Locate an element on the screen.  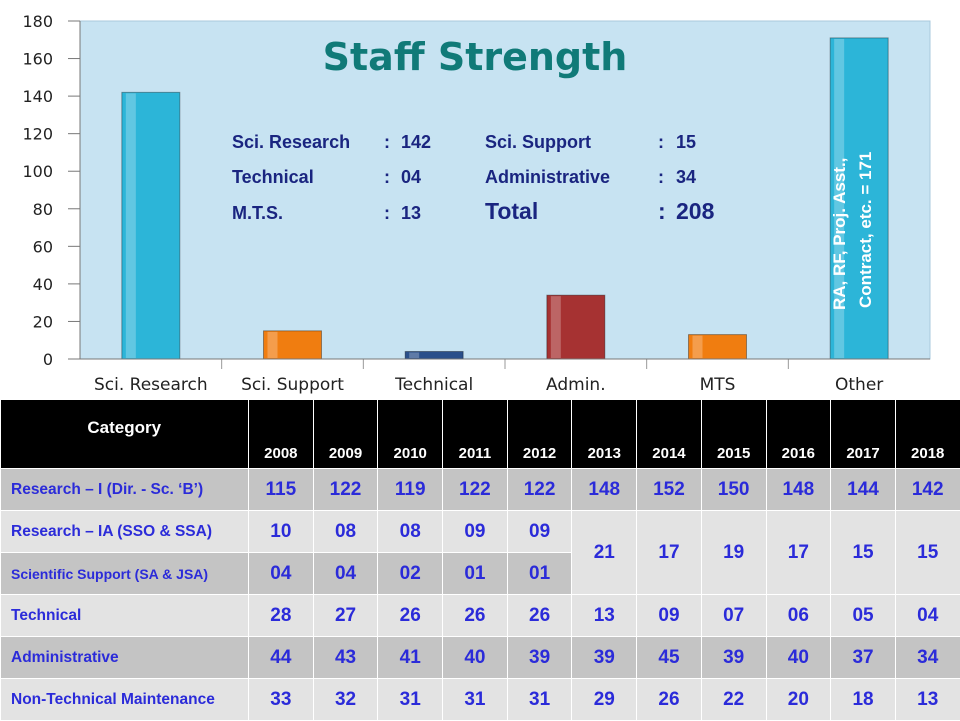
table-cell: 33 is located at coordinates (281, 700).